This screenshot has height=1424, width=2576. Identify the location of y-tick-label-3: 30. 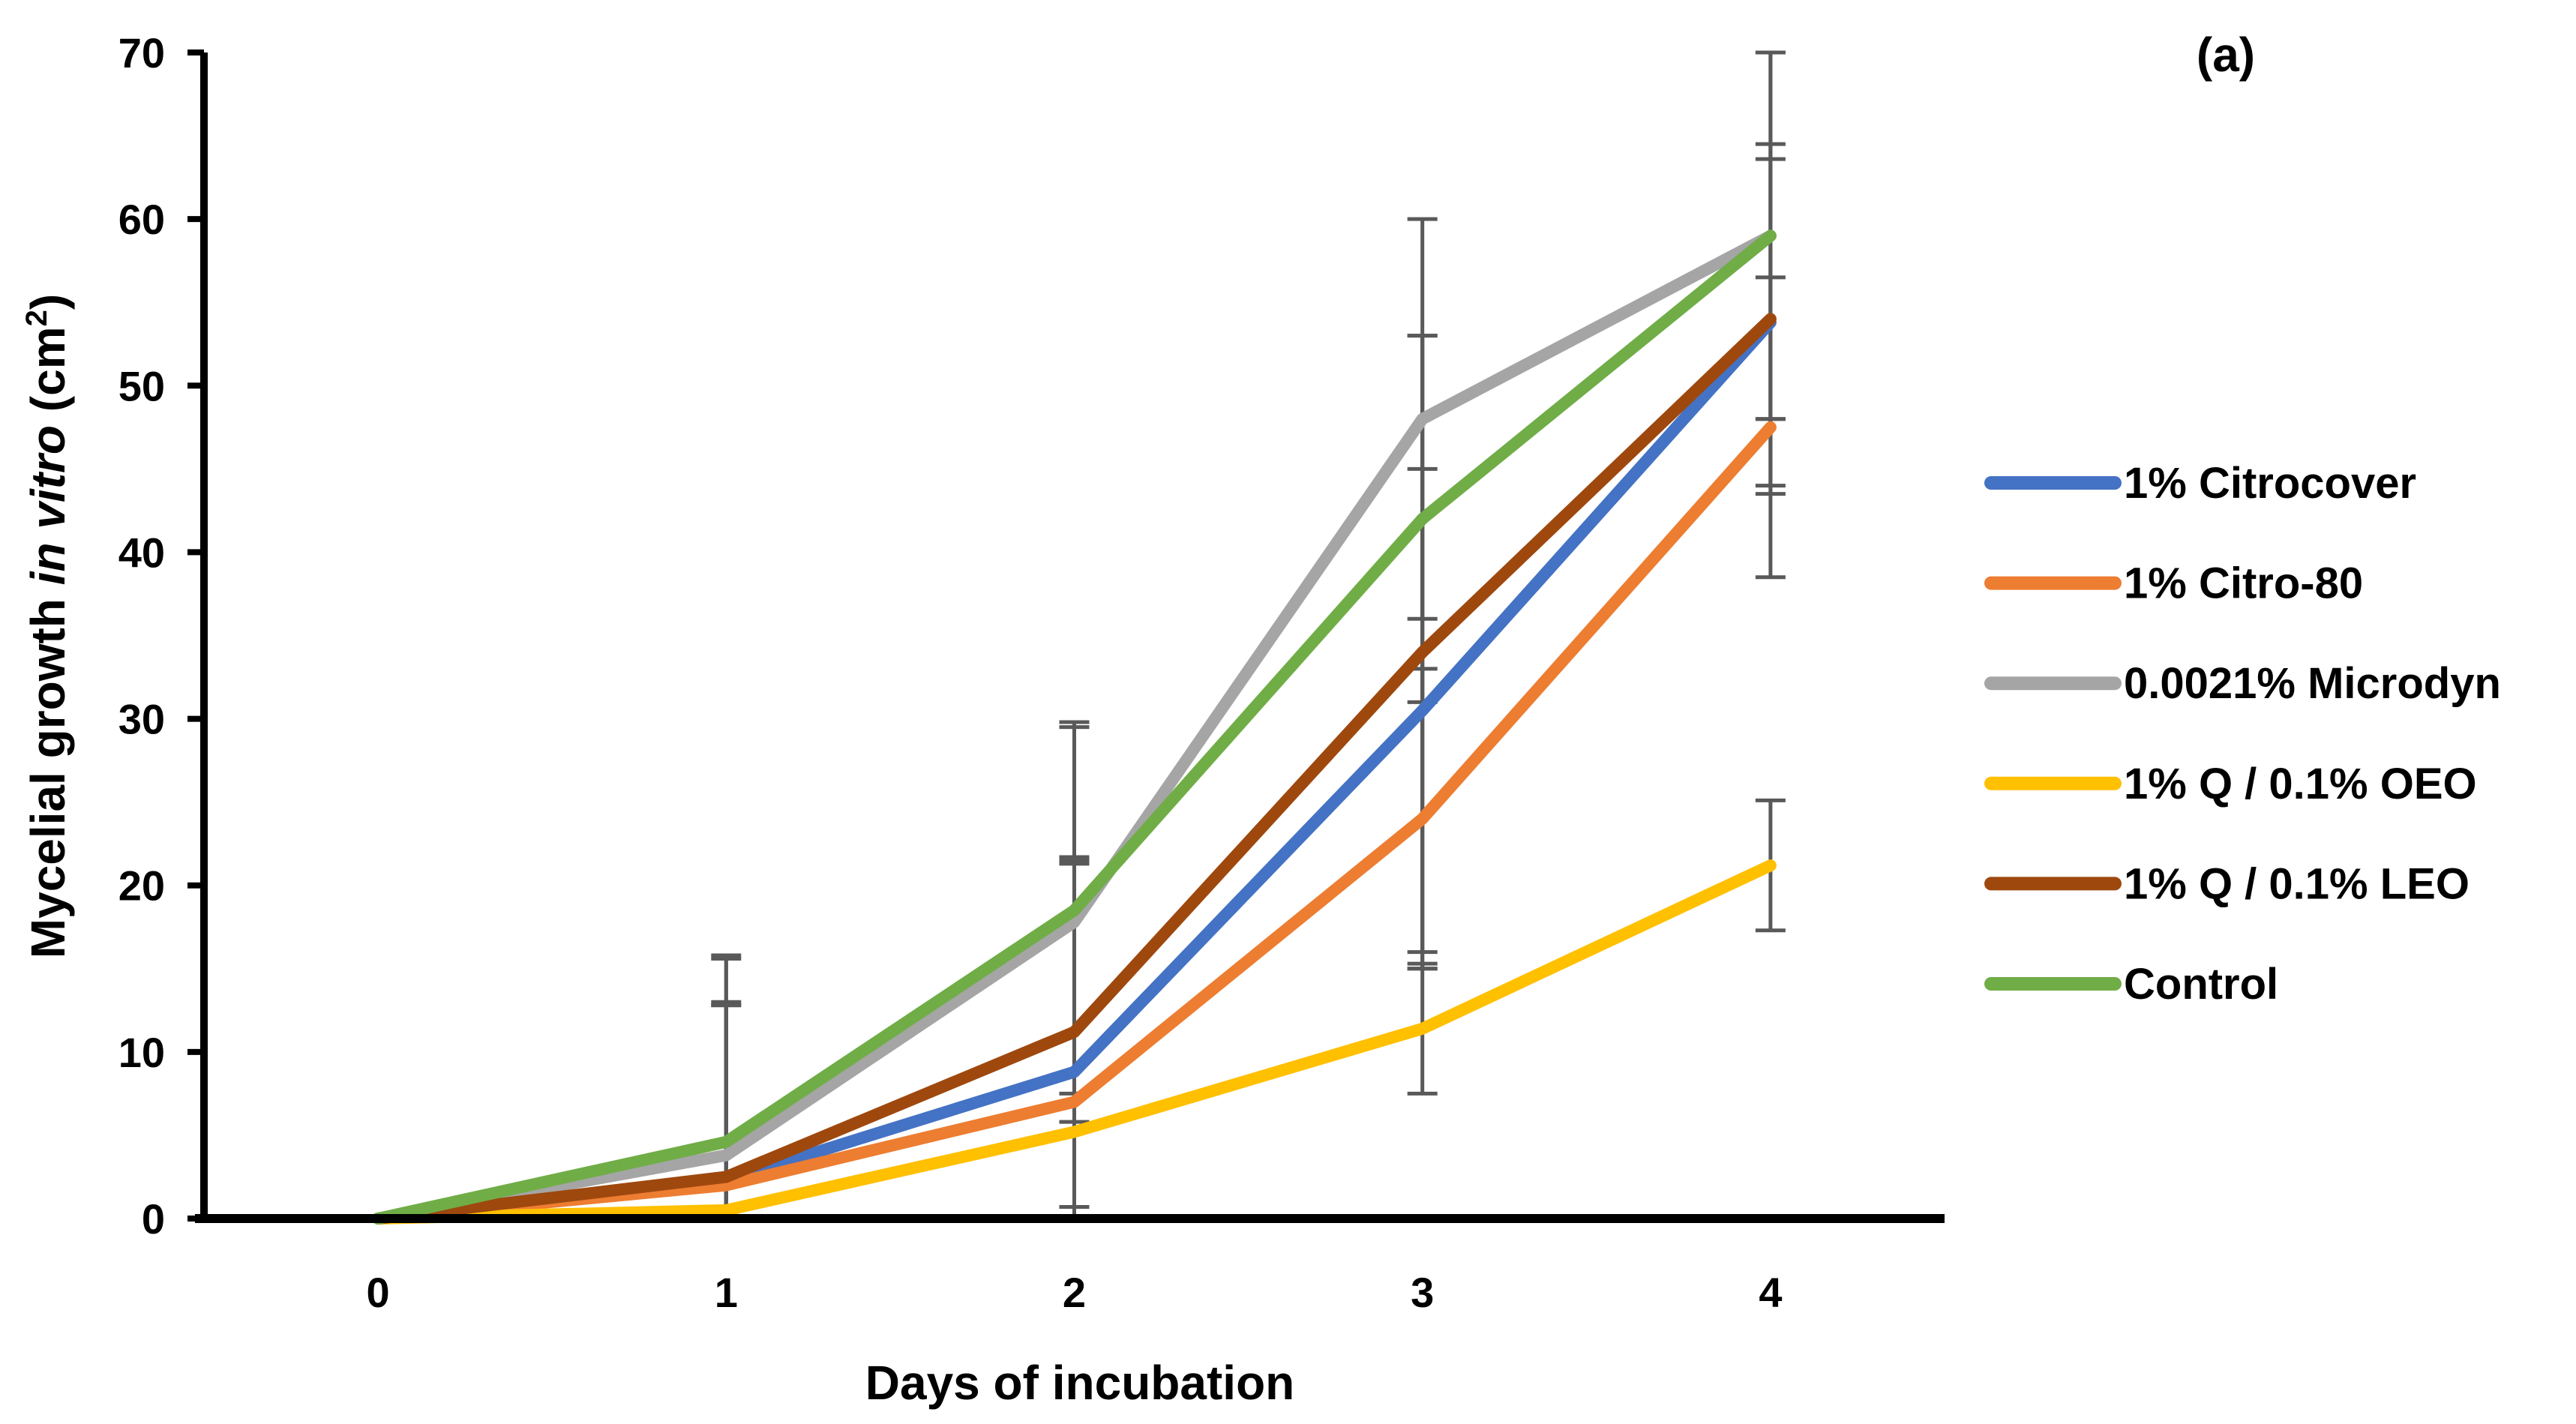
(141, 719).